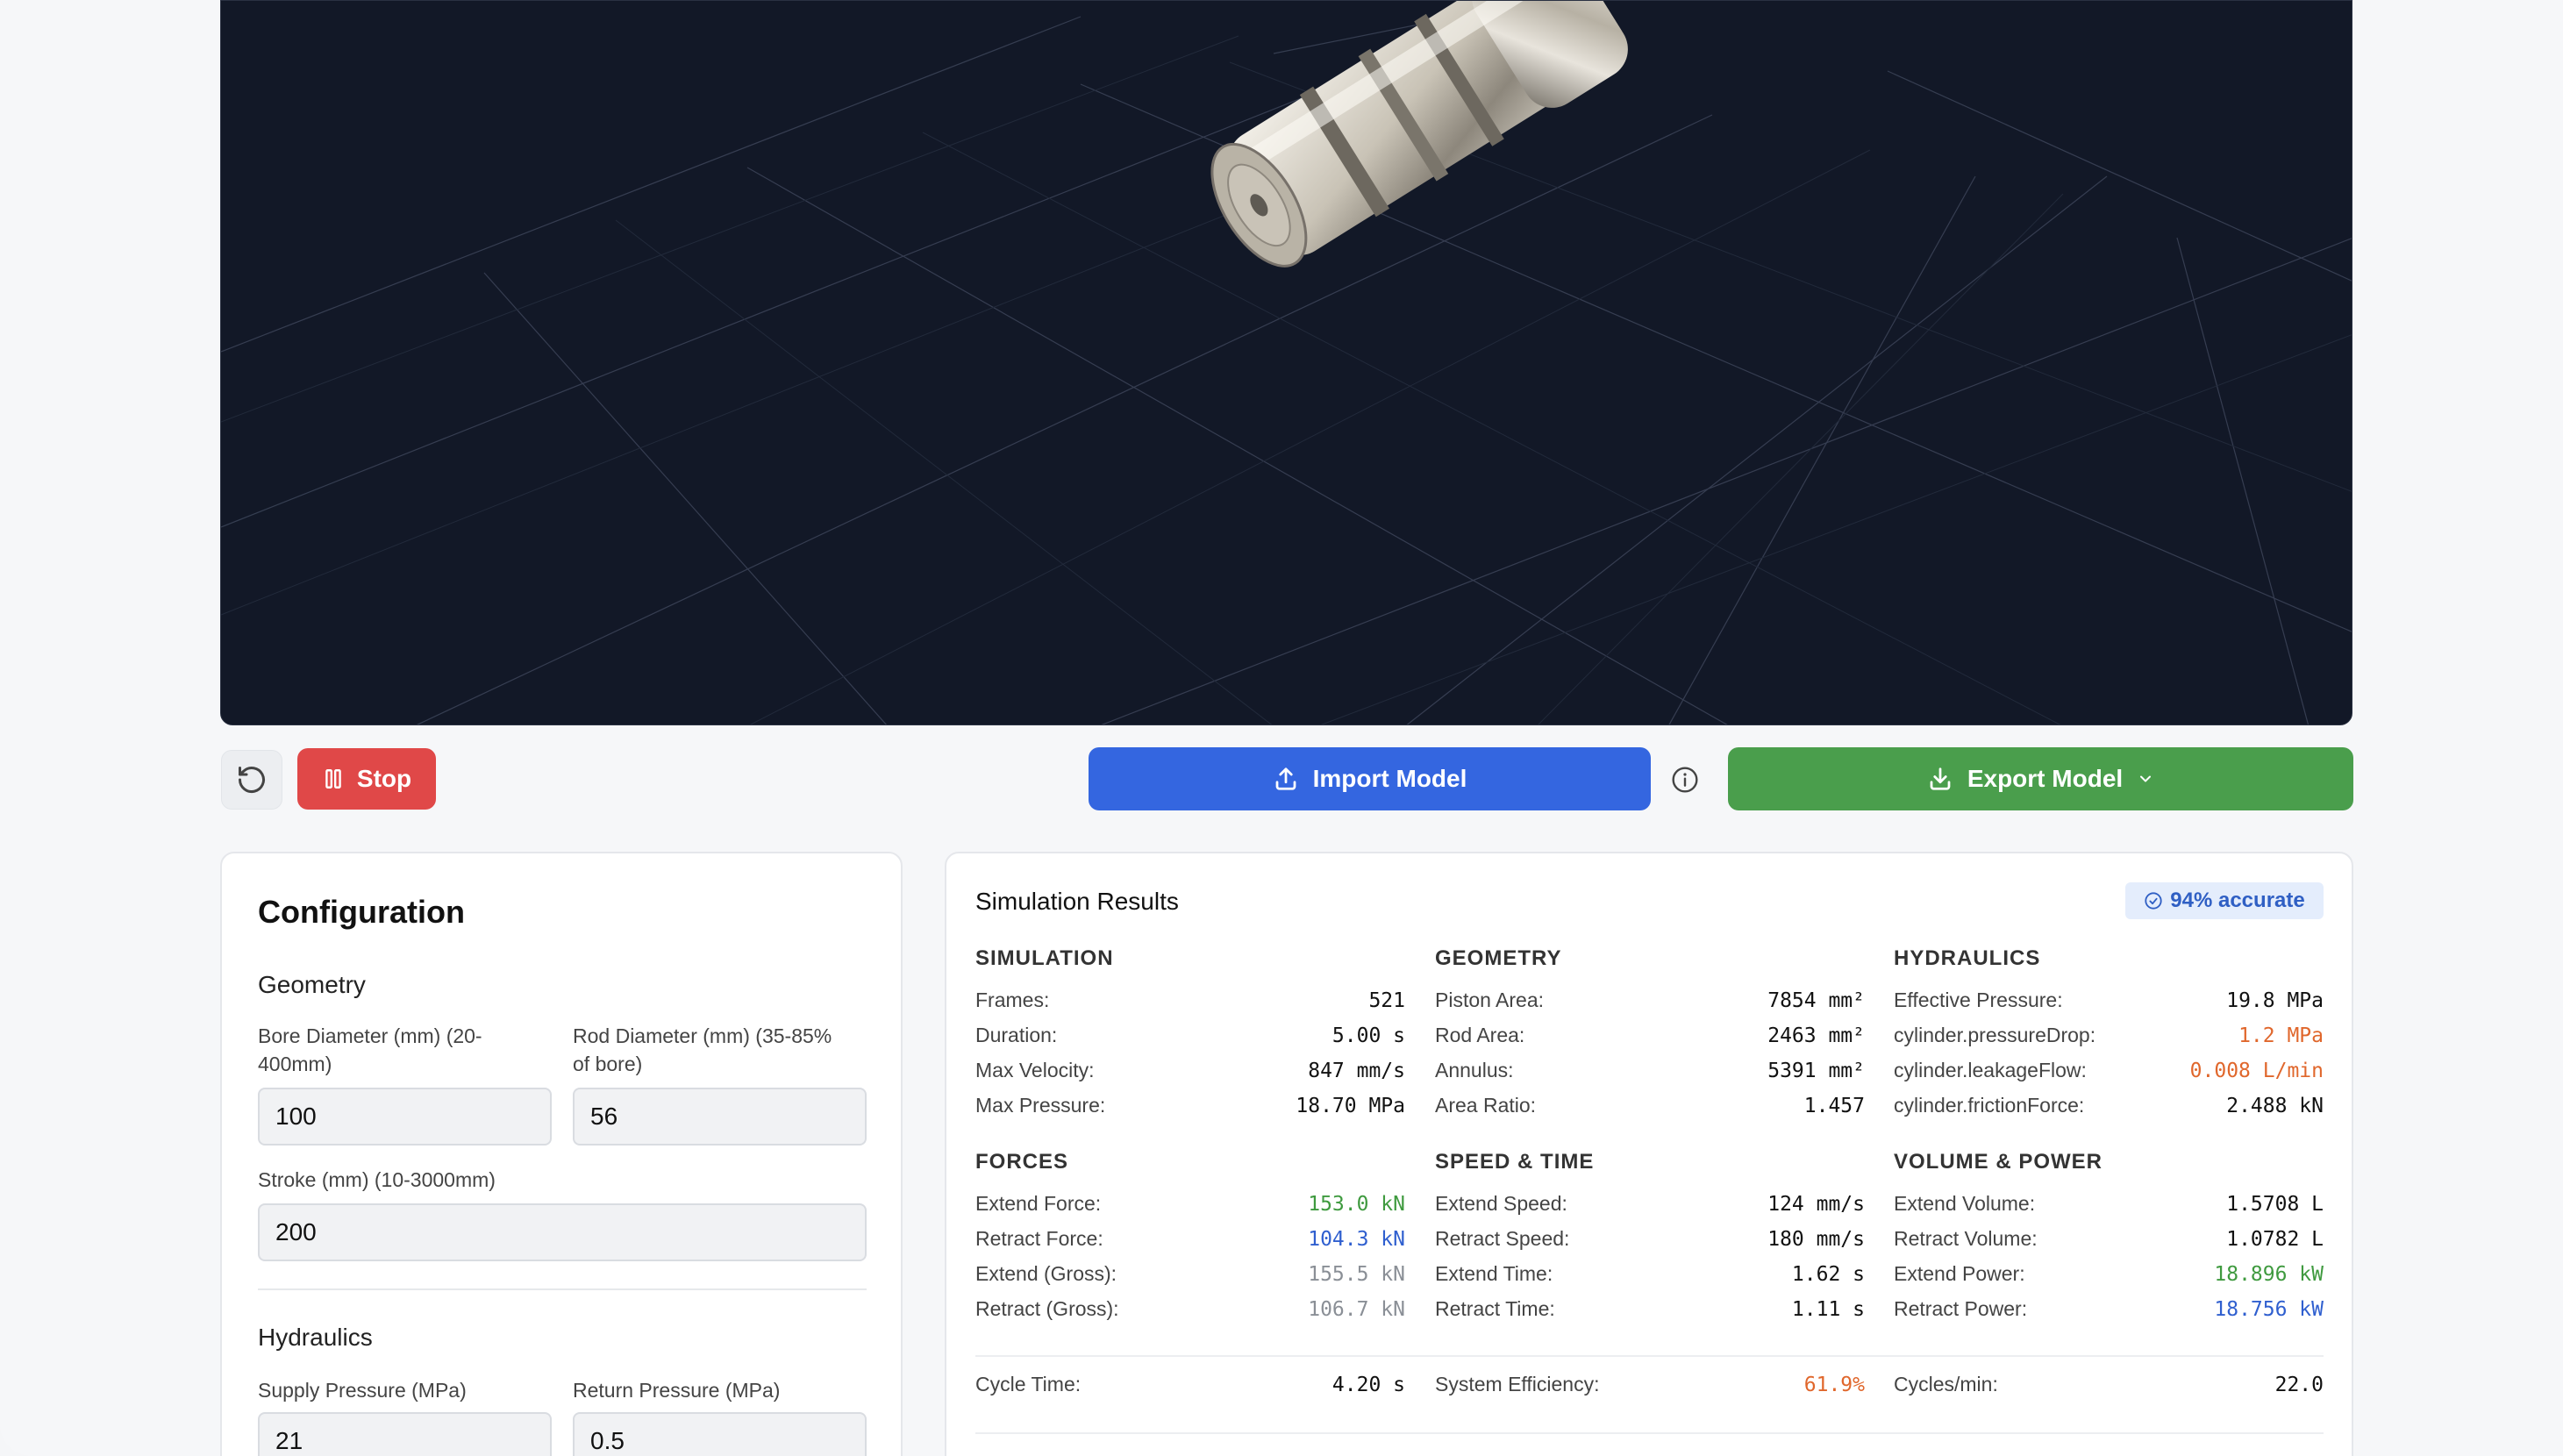  What do you see at coordinates (1474, 1070) in the screenshot?
I see `result-label: Annulus:` at bounding box center [1474, 1070].